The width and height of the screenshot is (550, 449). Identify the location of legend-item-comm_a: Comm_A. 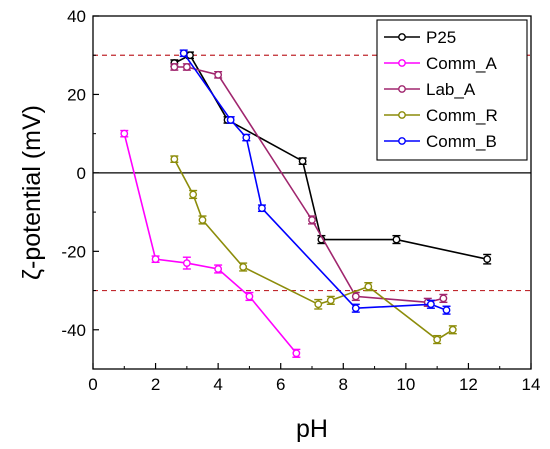
(441, 63).